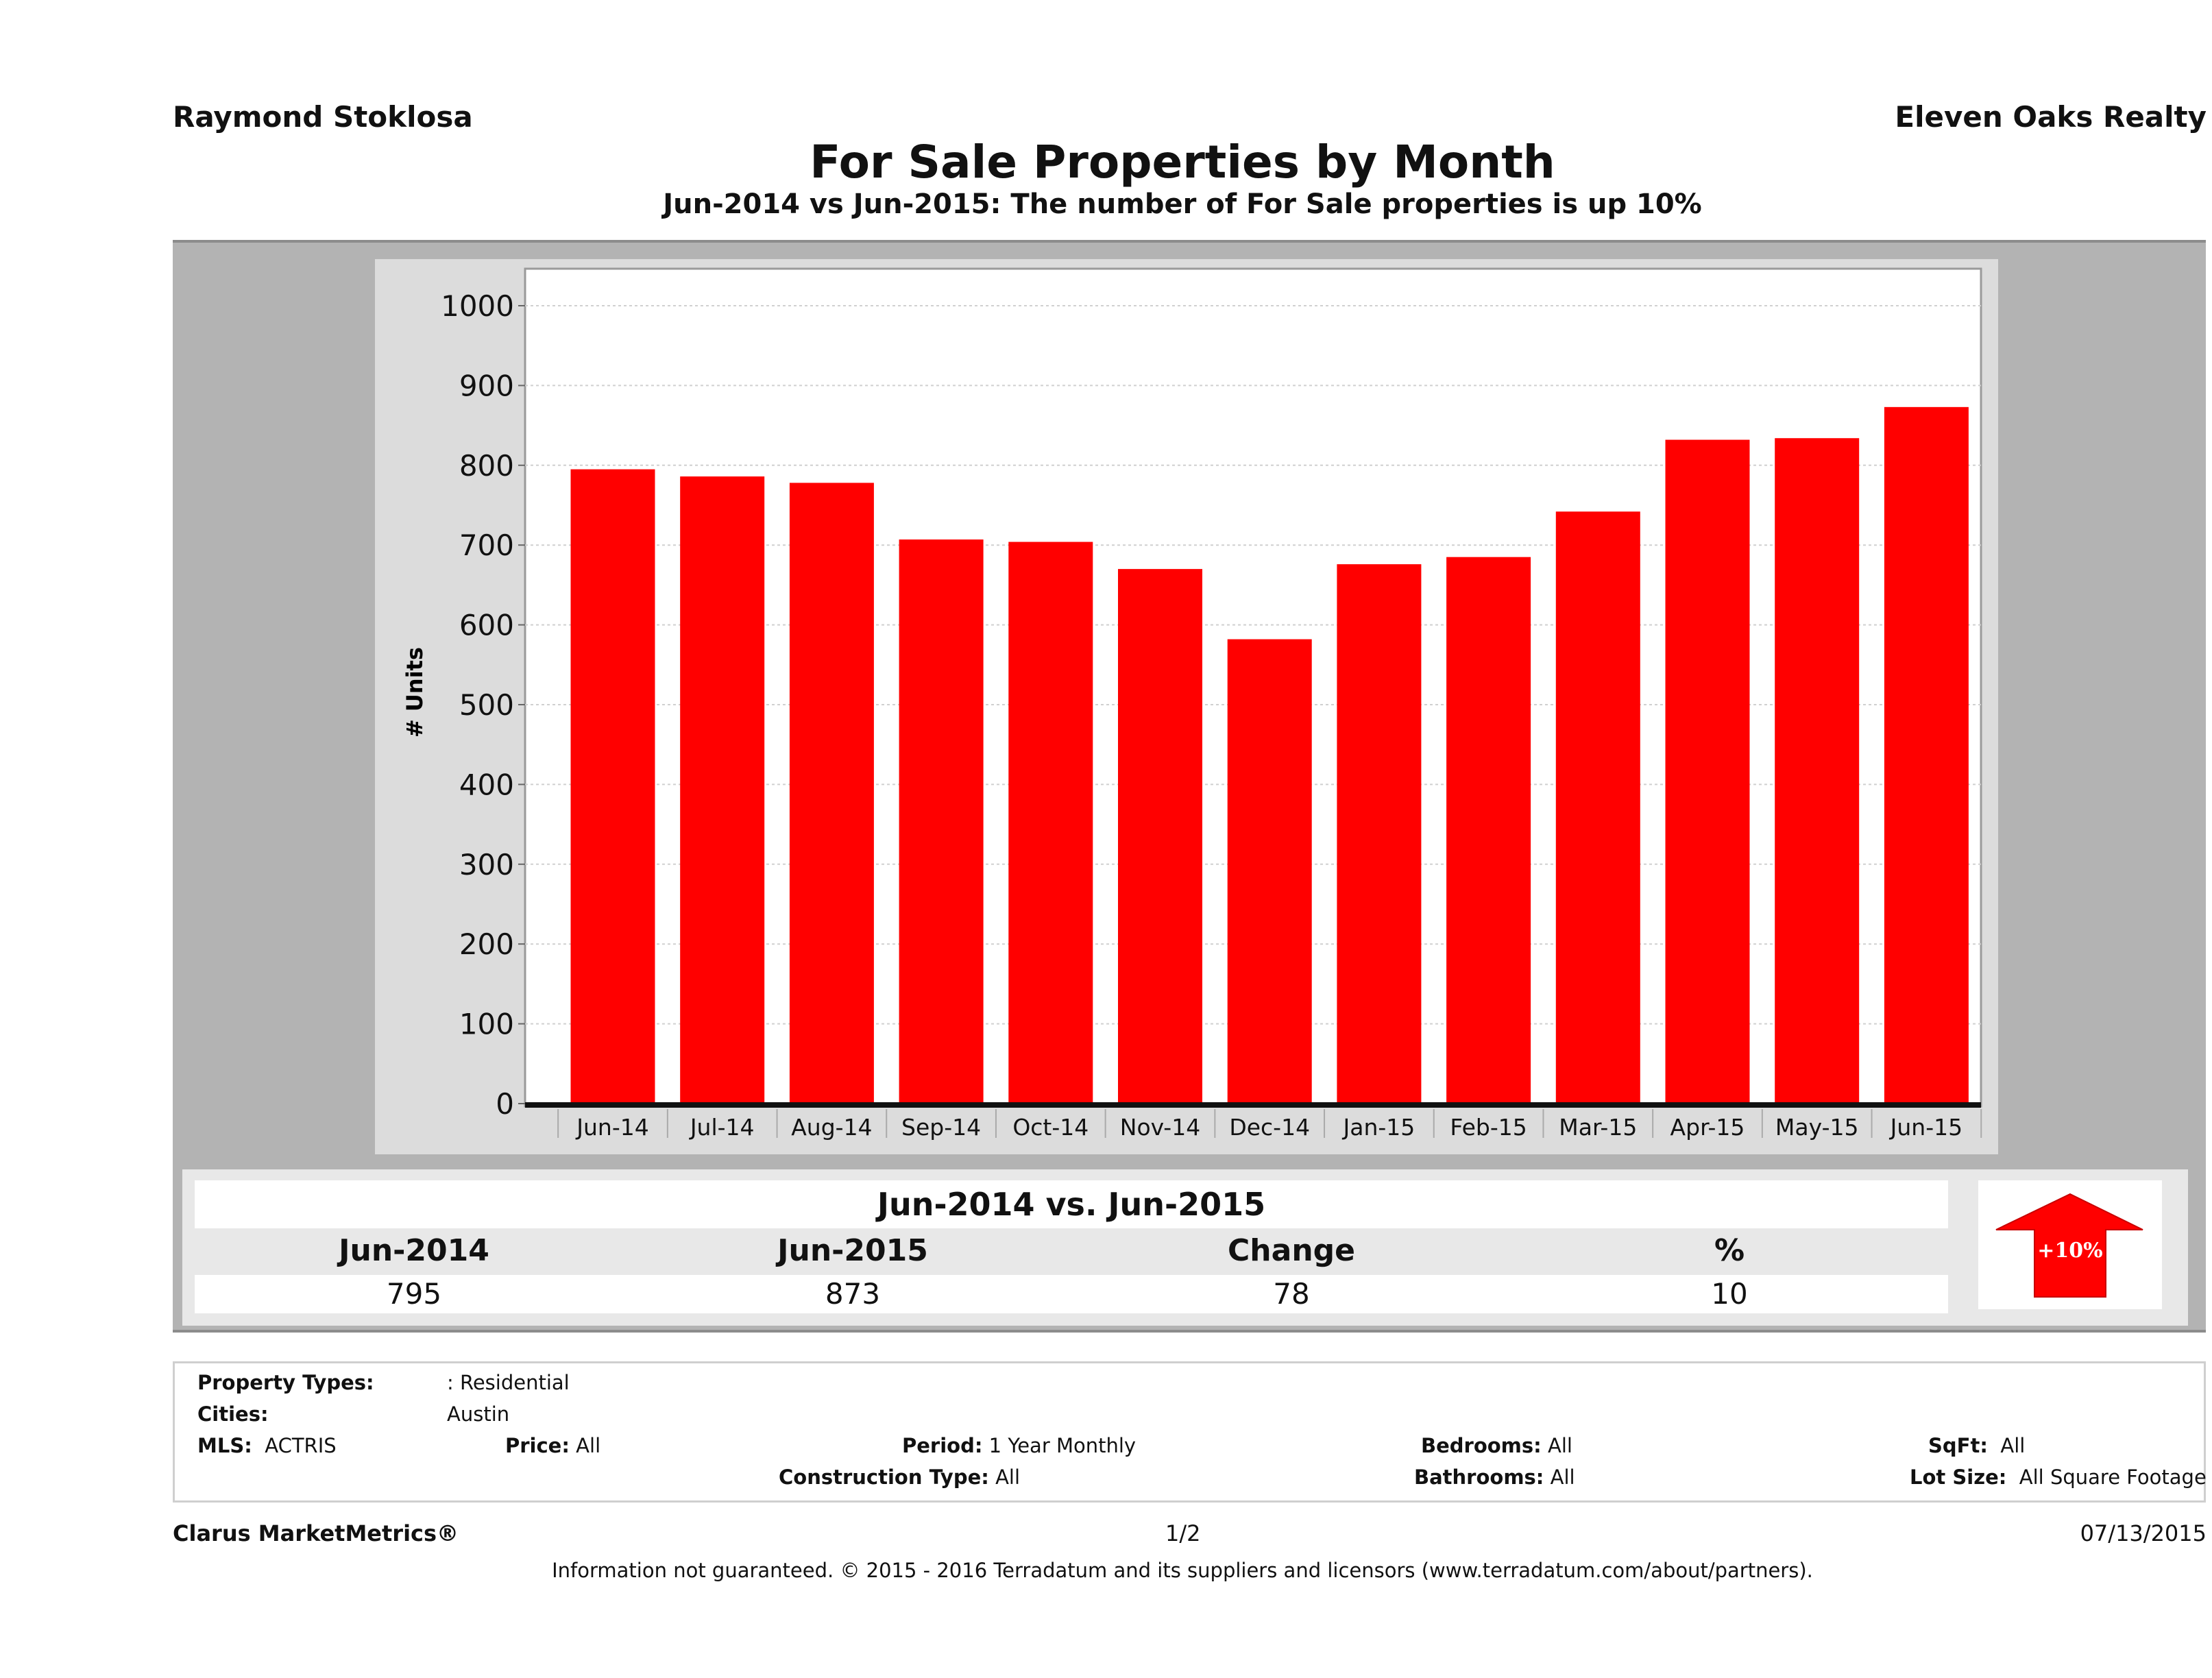  Describe the element at coordinates (1977, 1445) in the screenshot. I see `criteria-sqft: SqFt: All` at that location.